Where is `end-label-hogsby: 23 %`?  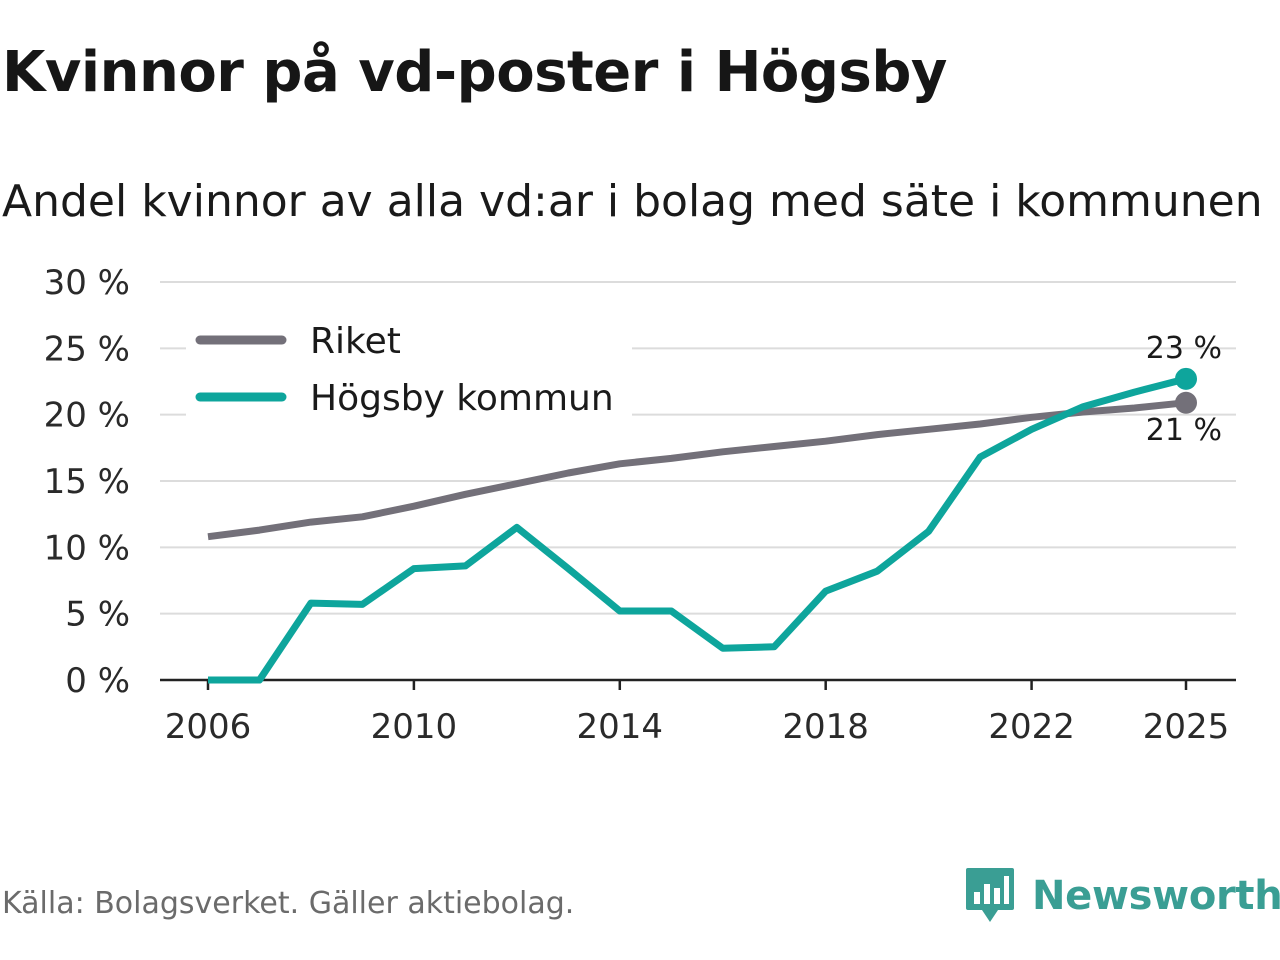
end-label-hogsby: 23 % is located at coordinates (1184, 348).